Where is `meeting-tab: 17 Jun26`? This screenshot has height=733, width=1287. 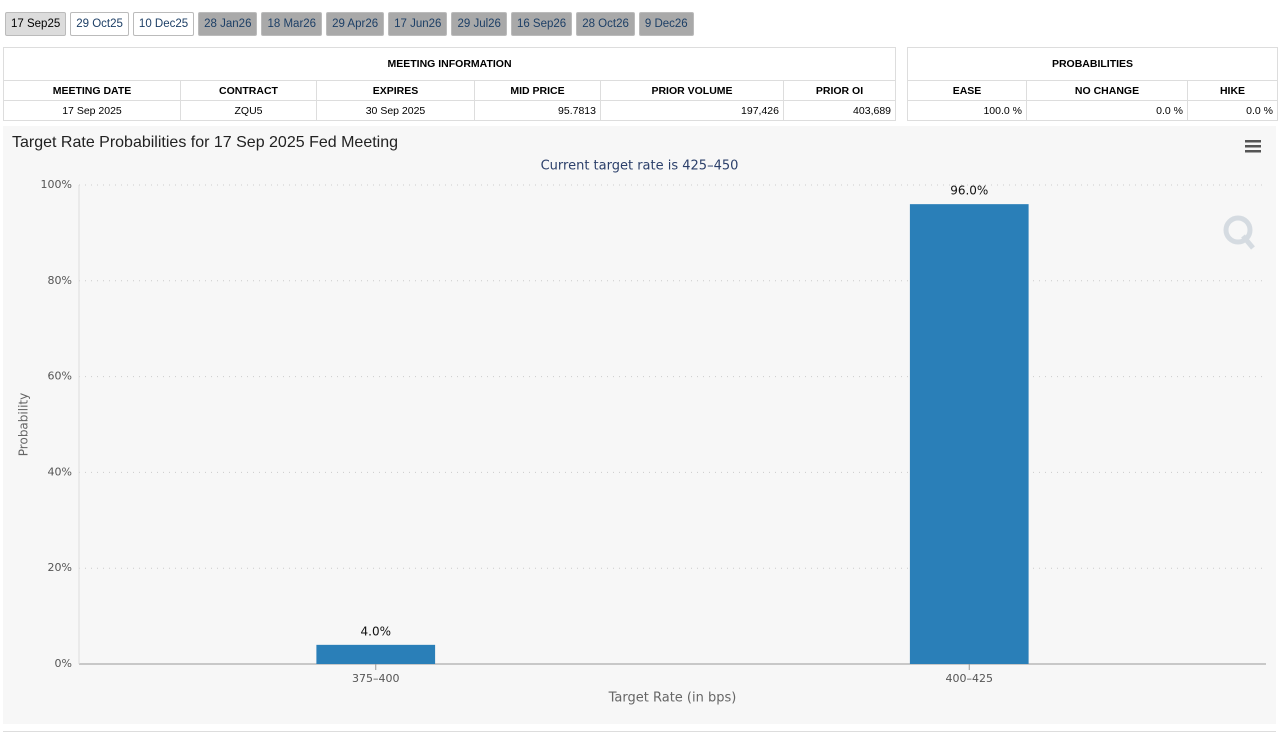 meeting-tab: 17 Jun26 is located at coordinates (418, 24).